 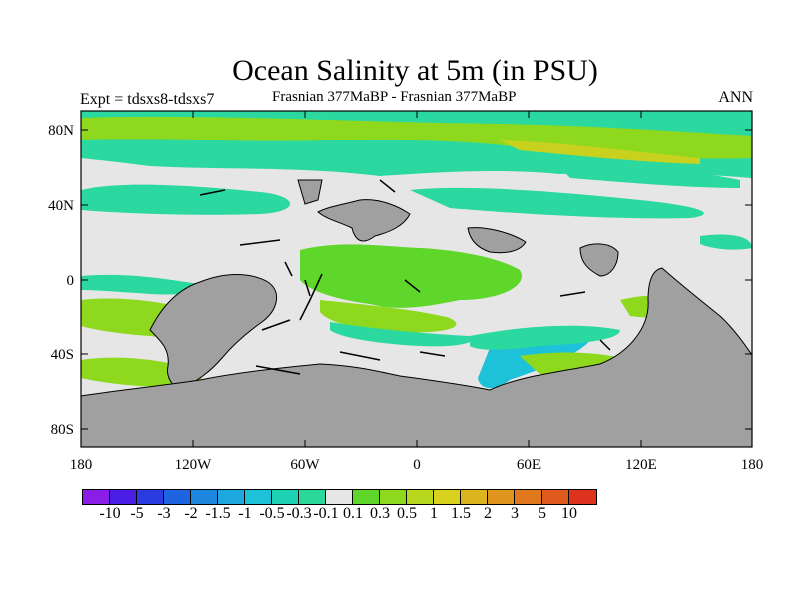 I want to click on x-tick-120w: 120W, so click(x=194, y=465).